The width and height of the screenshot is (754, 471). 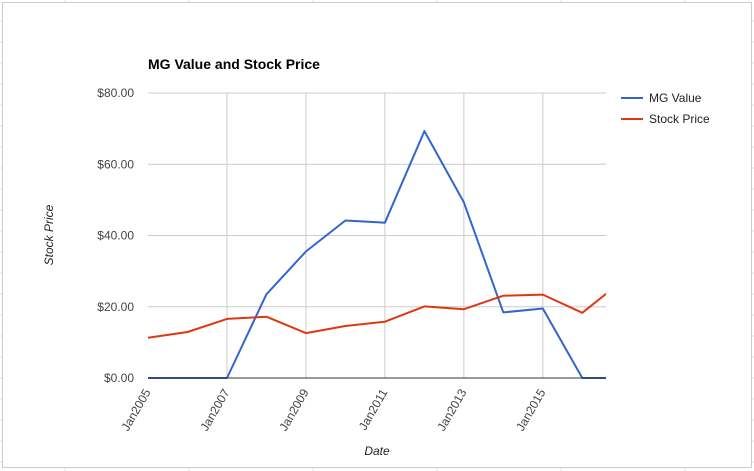 I want to click on y-axis-ticks: $0.00 $20.00 $40.00 $60.00 $80.00, so click(x=115, y=235).